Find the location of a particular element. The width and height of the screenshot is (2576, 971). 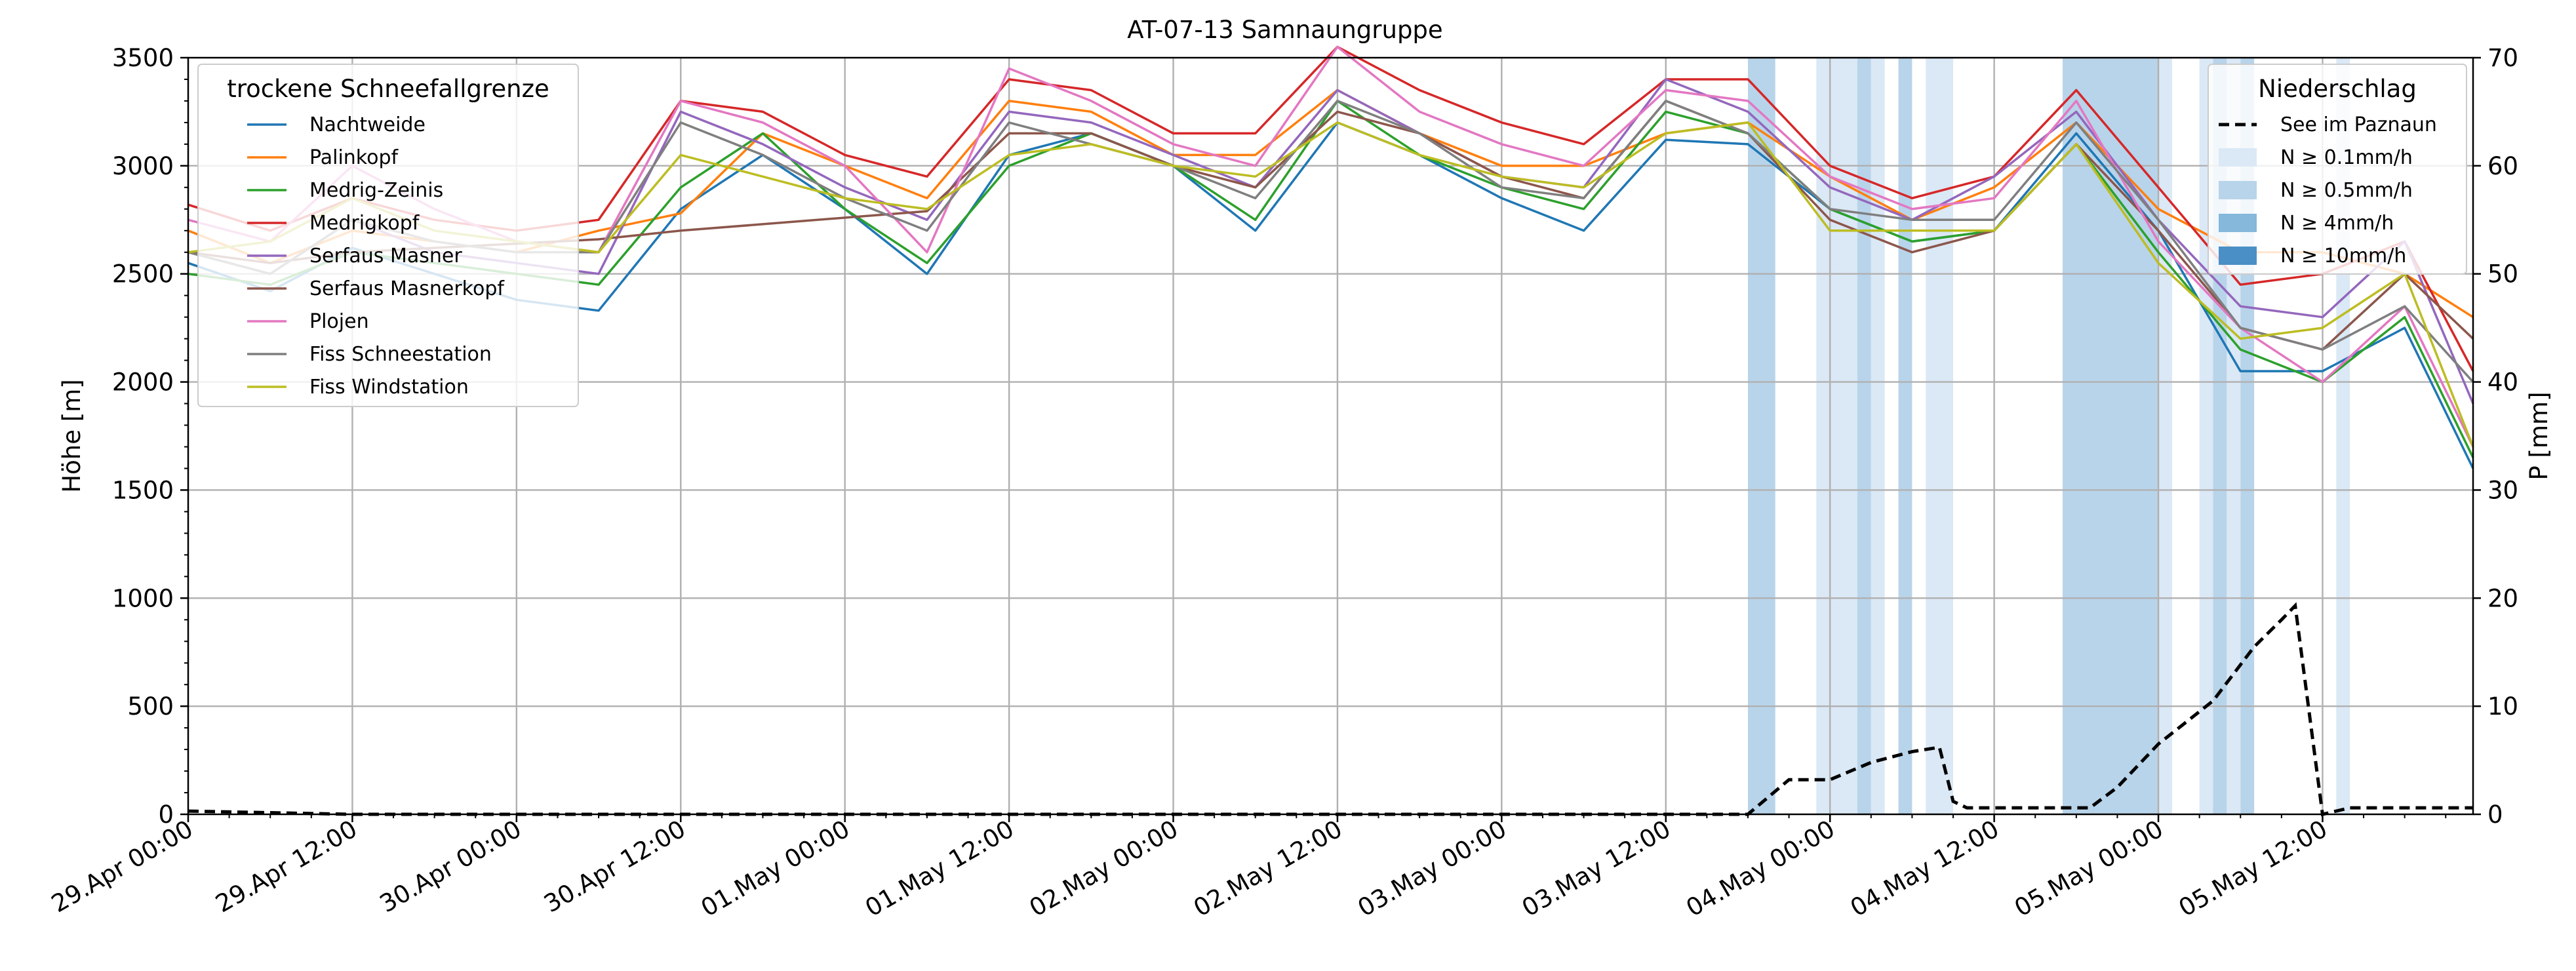

legend-title: trockene Schneefallgrenze is located at coordinates (388, 89).